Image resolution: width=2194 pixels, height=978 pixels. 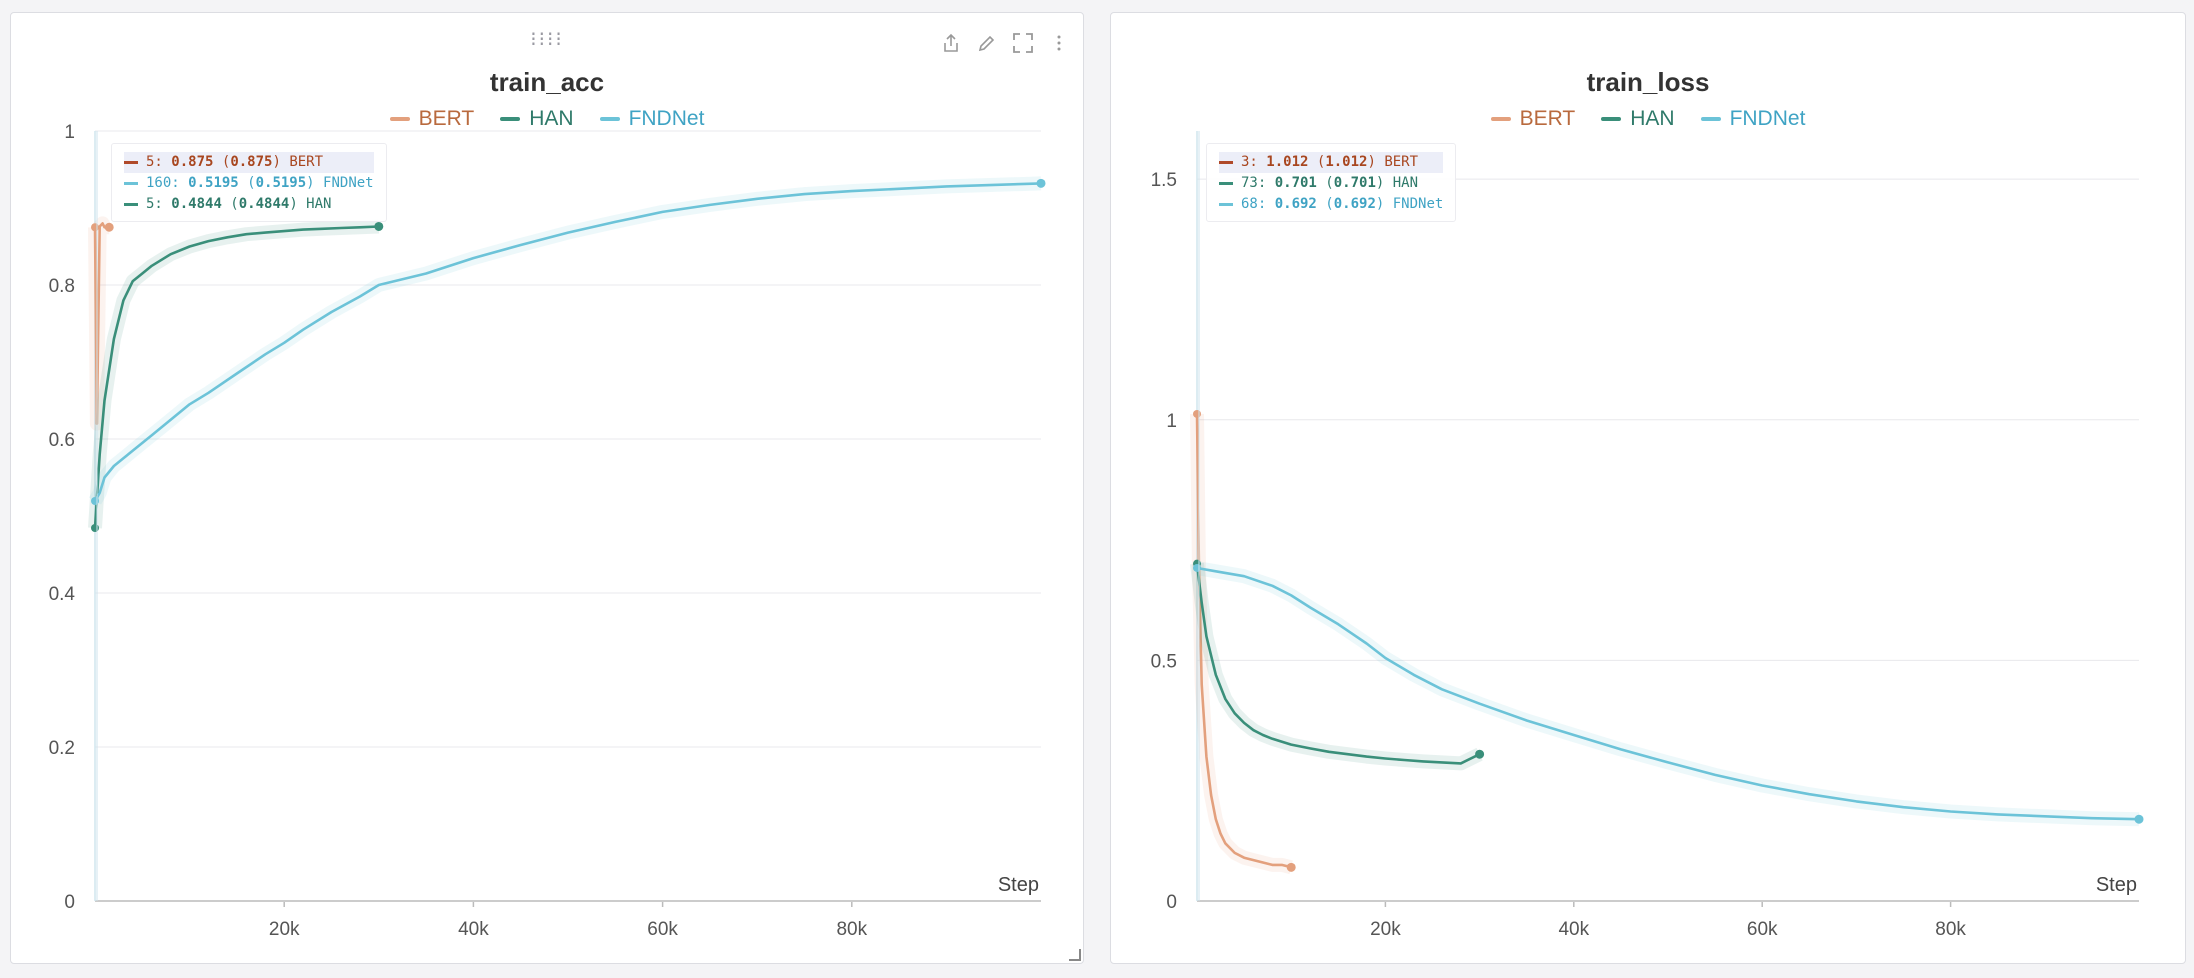 What do you see at coordinates (1059, 43) in the screenshot?
I see `more-icon` at bounding box center [1059, 43].